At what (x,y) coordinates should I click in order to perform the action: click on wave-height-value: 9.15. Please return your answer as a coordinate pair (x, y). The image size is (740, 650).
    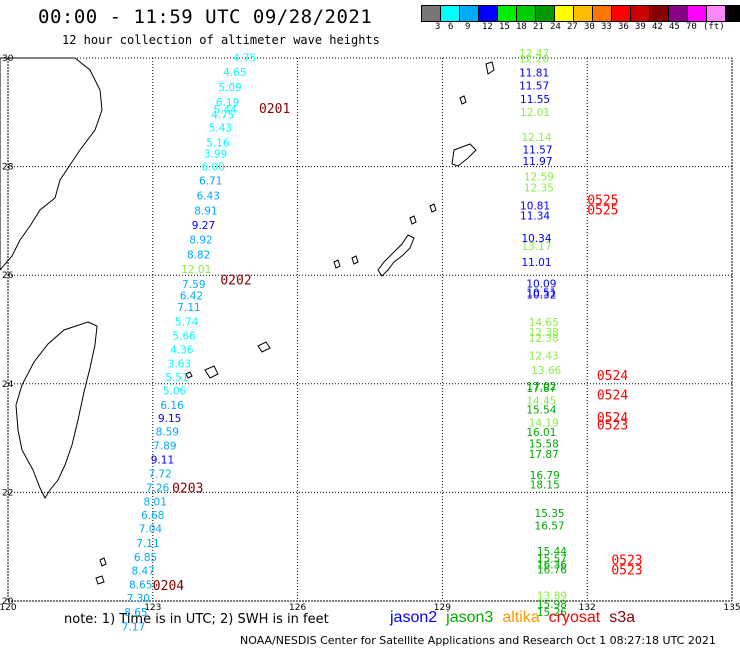
    Looking at the image, I should click on (169, 419).